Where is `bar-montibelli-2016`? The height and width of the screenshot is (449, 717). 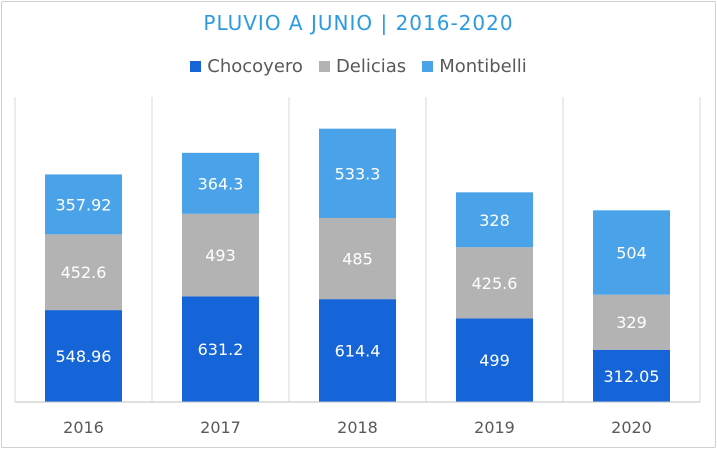
bar-montibelli-2016 is located at coordinates (83, 204).